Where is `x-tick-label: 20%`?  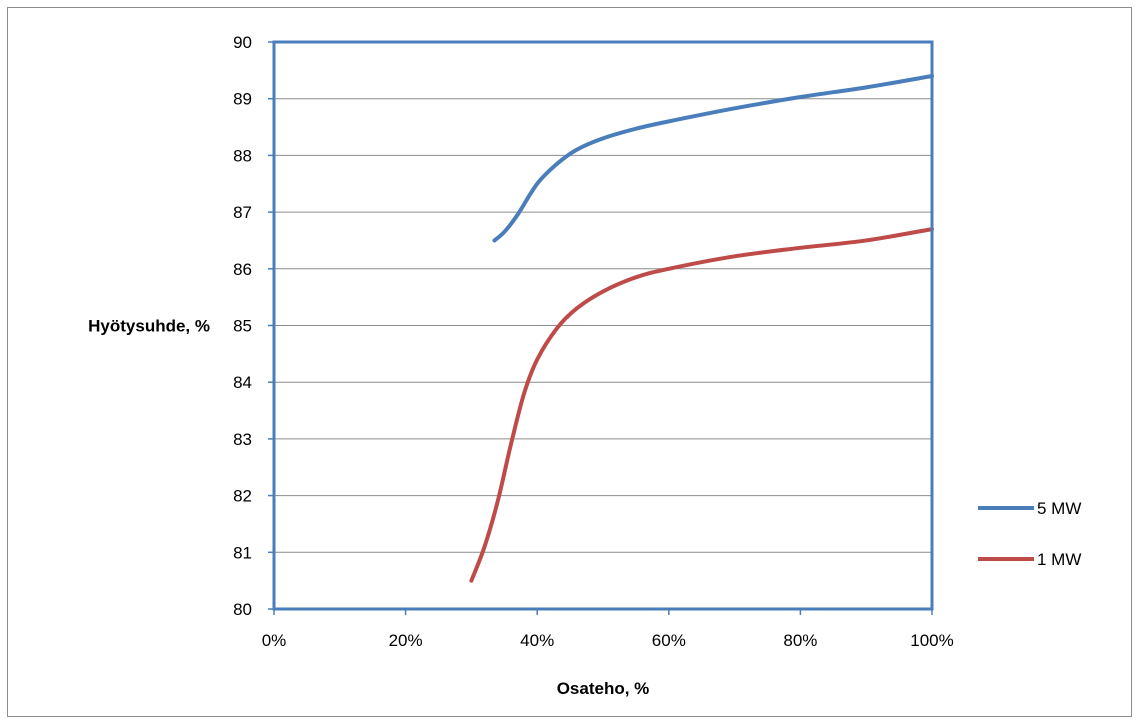
x-tick-label: 20% is located at coordinates (406, 640).